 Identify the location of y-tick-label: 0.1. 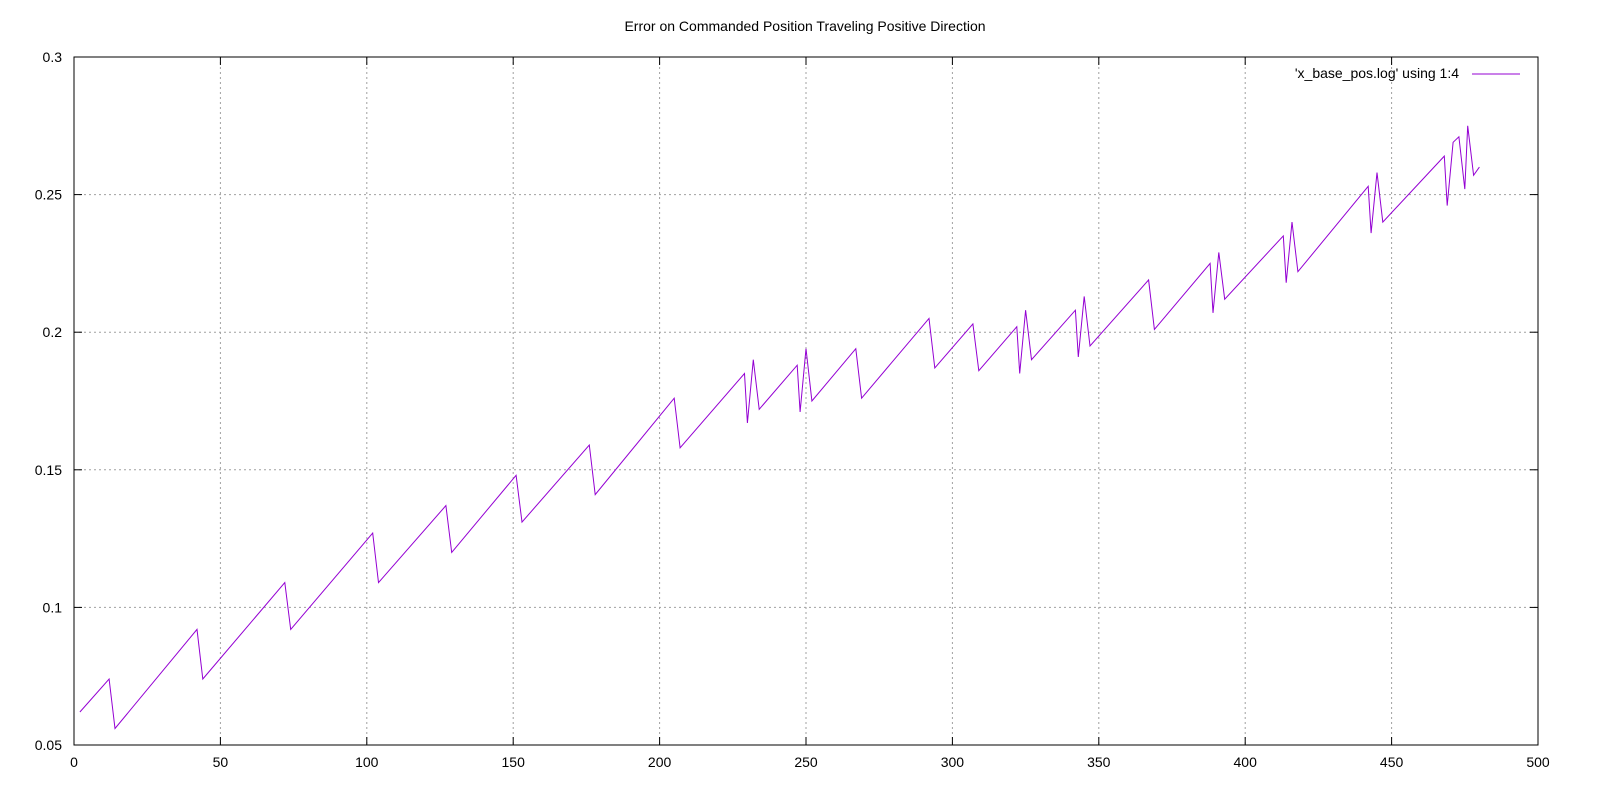
(53, 607).